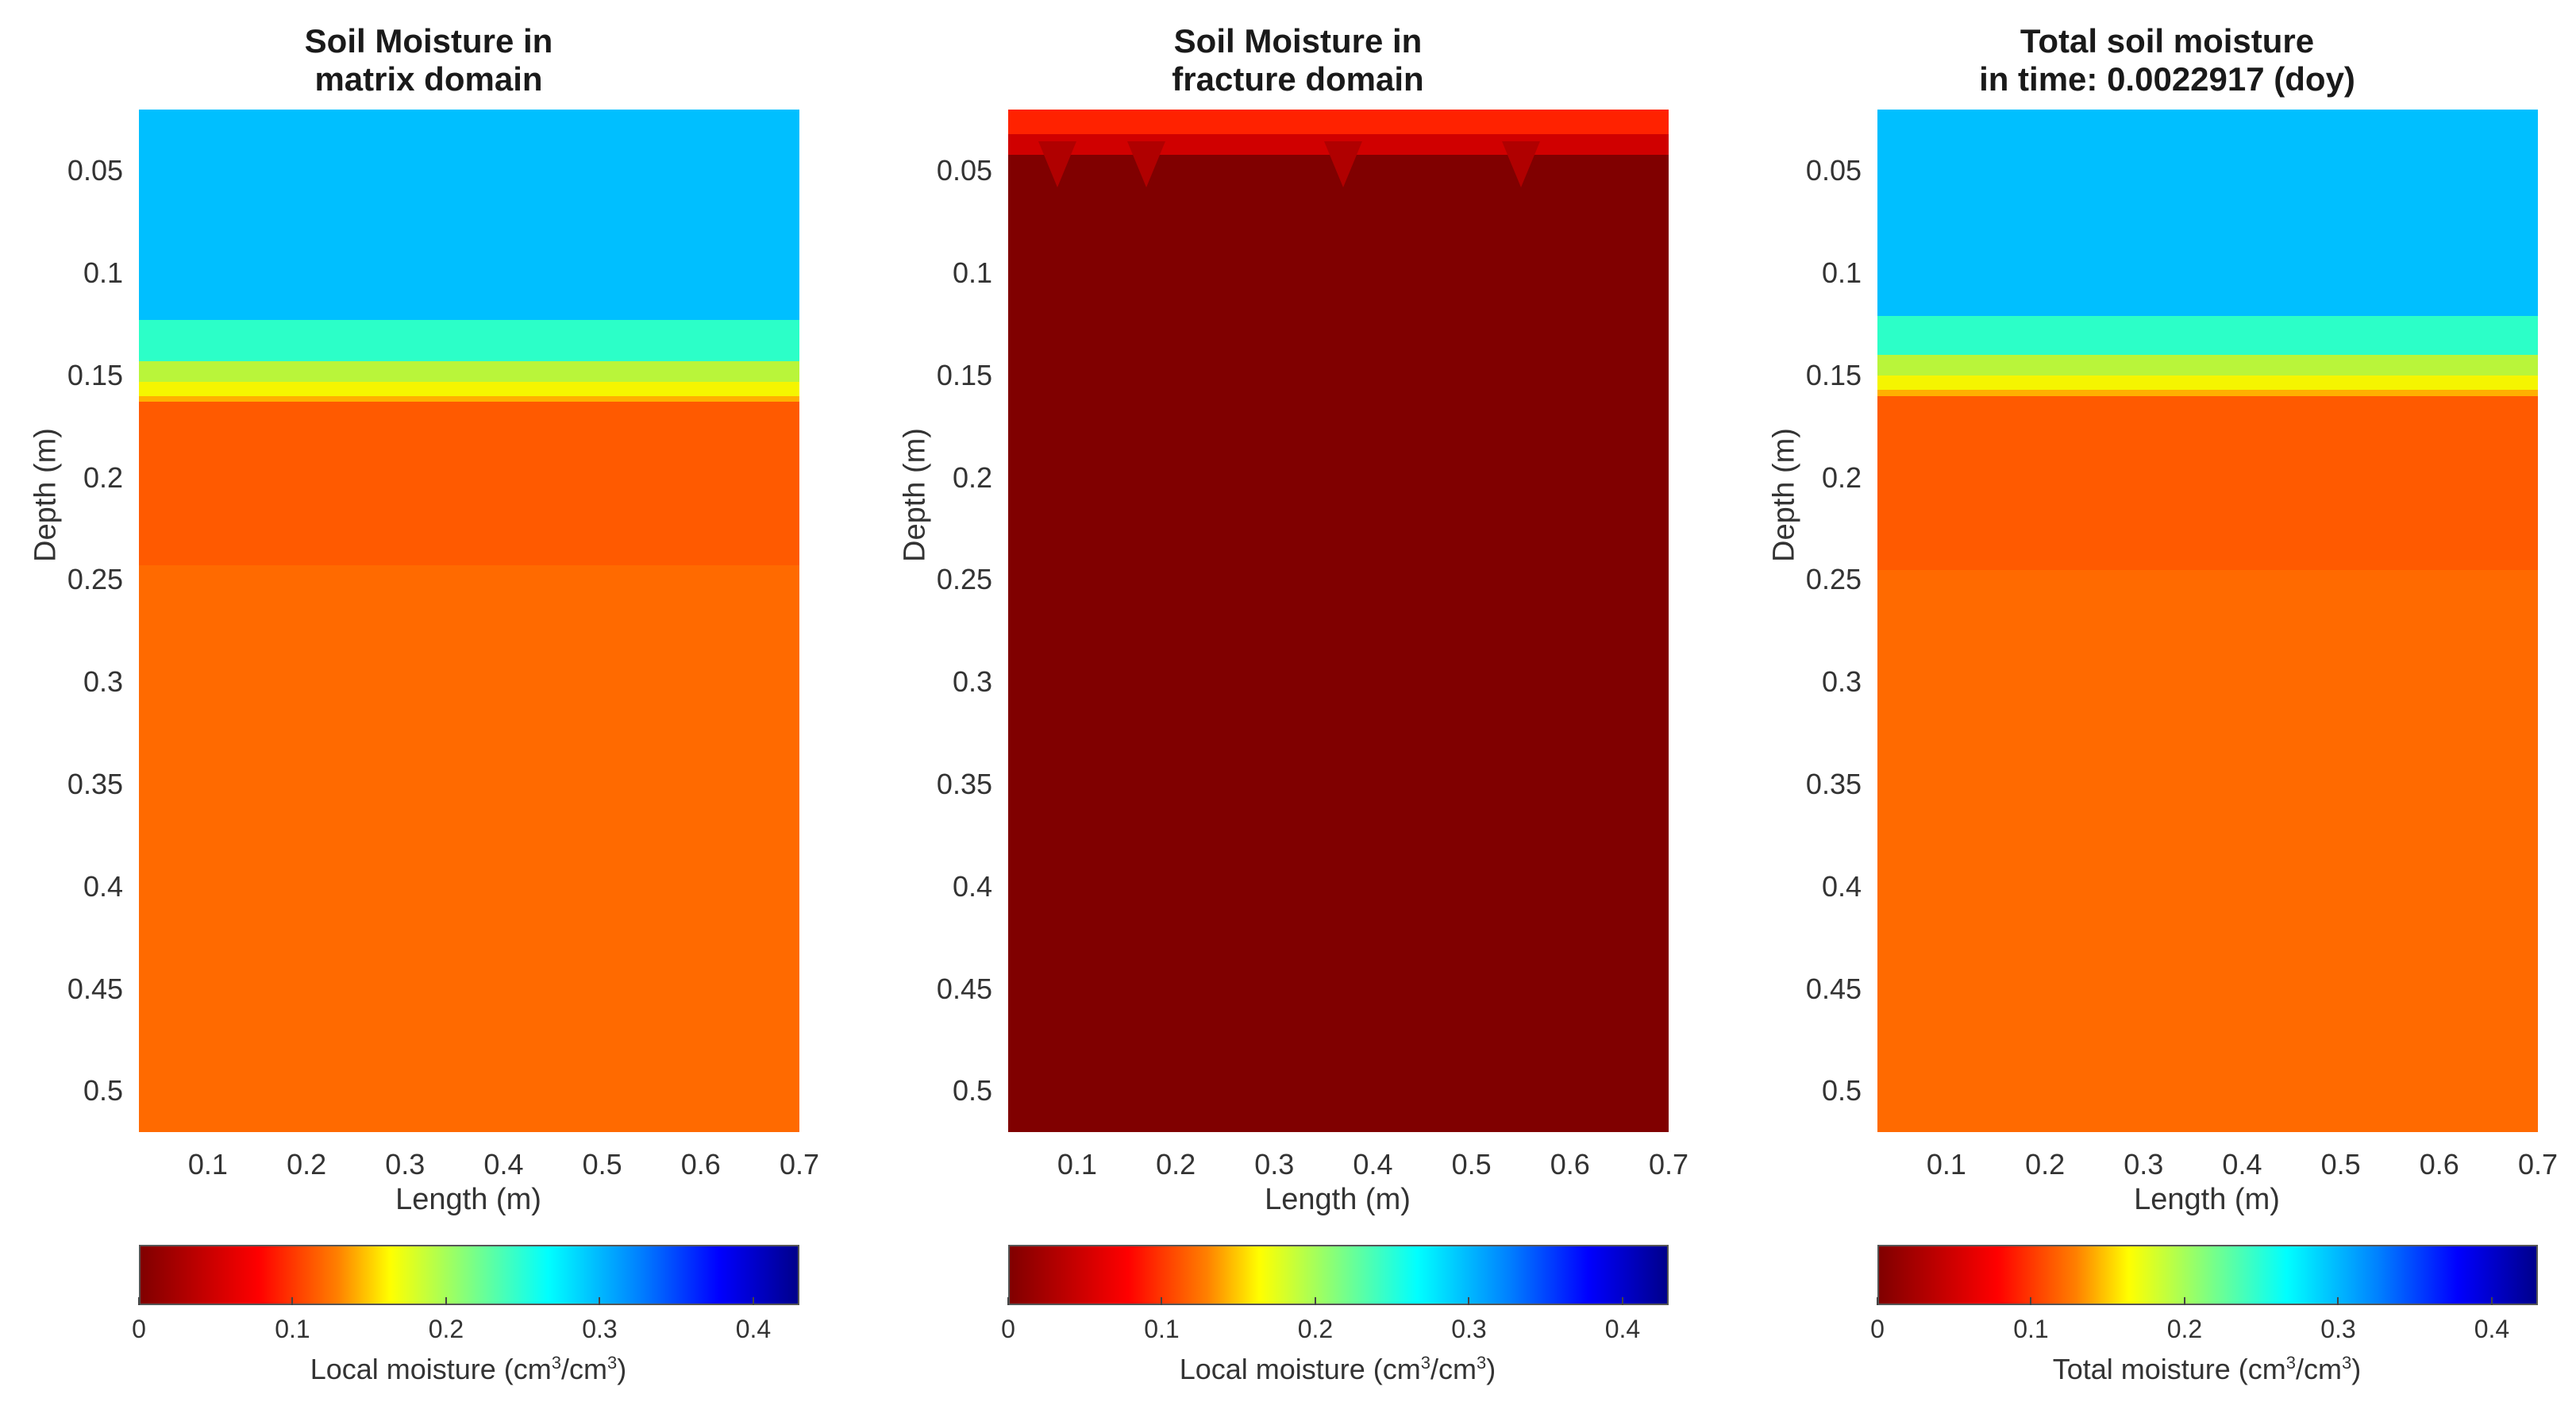 The width and height of the screenshot is (2576, 1402). I want to click on colorbar-label-text: Total moisture (cm, so click(2169, 1369).